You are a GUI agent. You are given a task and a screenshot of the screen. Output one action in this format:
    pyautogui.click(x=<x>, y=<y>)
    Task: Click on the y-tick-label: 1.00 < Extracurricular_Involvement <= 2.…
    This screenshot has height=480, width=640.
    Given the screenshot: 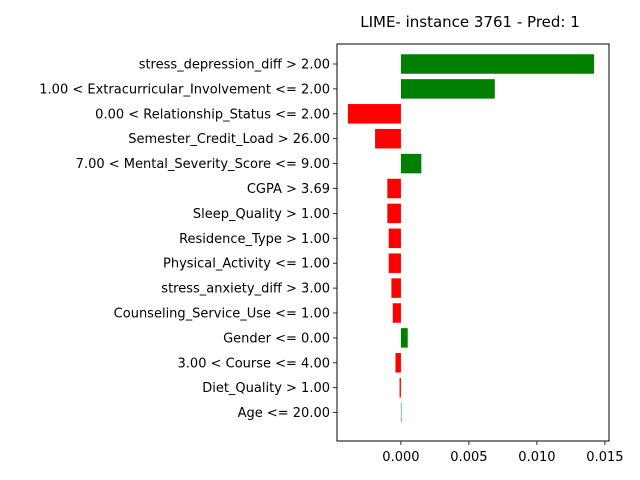 What is the action you would take?
    pyautogui.click(x=184, y=89)
    